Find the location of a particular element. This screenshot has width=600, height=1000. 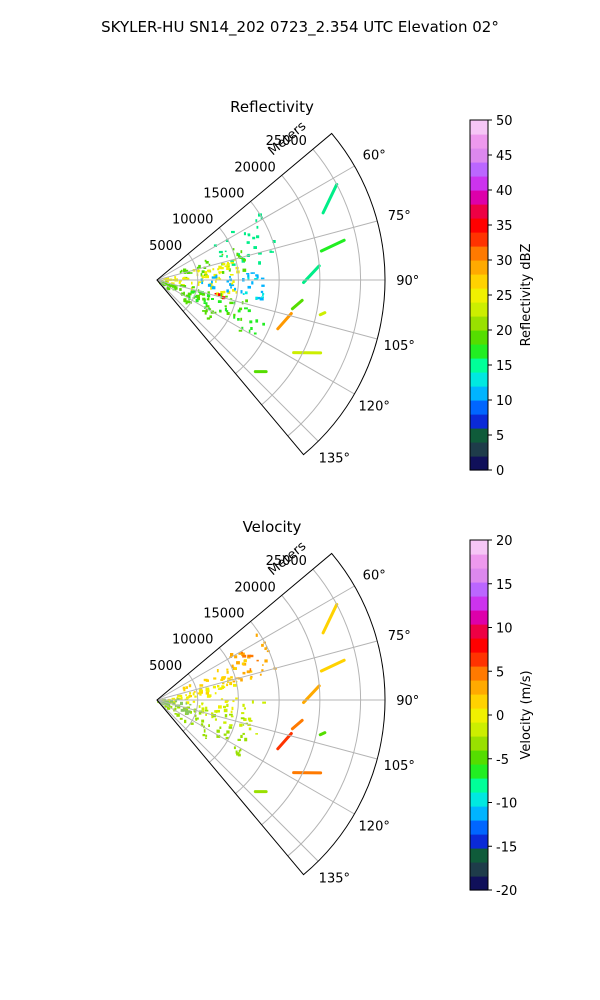

range-tick-label: 10000 is located at coordinates (192, 220).